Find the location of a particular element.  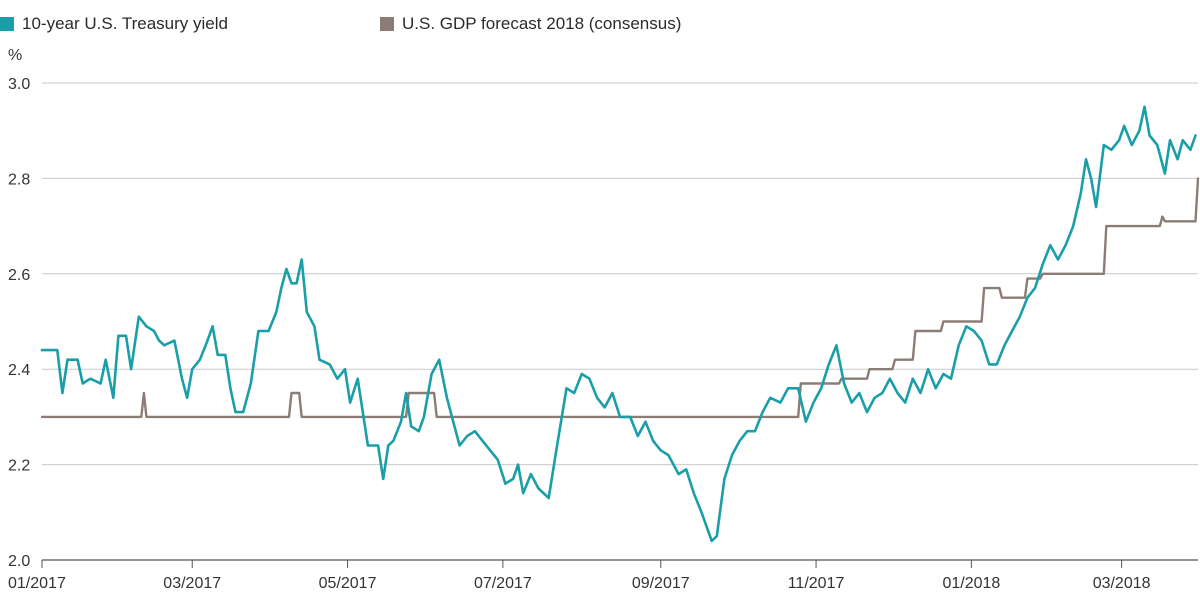

legend-swatch-gdp is located at coordinates (387, 24).